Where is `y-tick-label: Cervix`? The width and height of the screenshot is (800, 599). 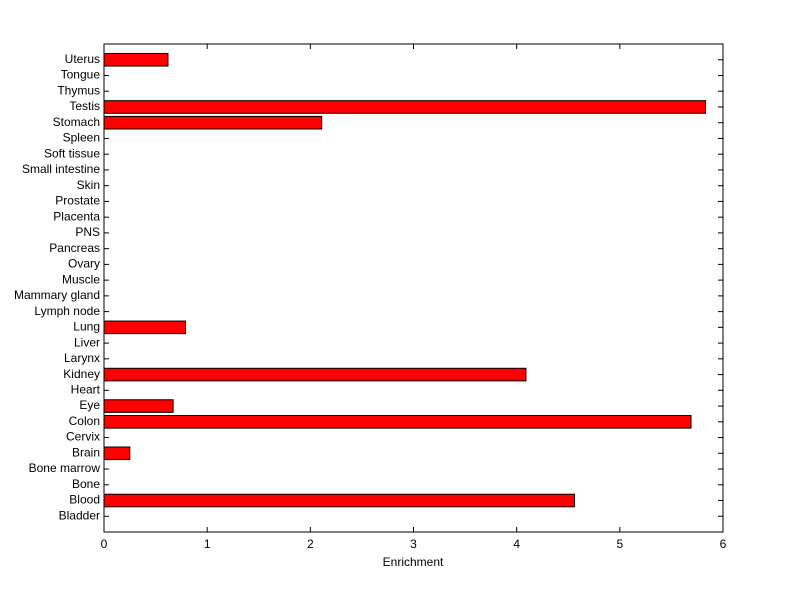
y-tick-label: Cervix is located at coordinates (83, 437).